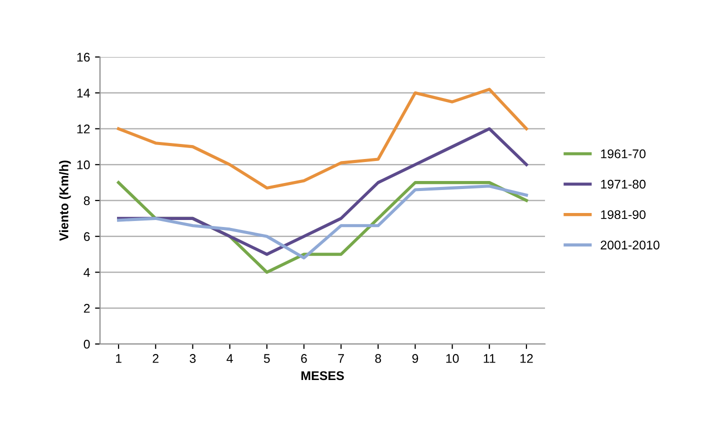  What do you see at coordinates (87, 237) in the screenshot?
I see `y-tick-label: 6` at bounding box center [87, 237].